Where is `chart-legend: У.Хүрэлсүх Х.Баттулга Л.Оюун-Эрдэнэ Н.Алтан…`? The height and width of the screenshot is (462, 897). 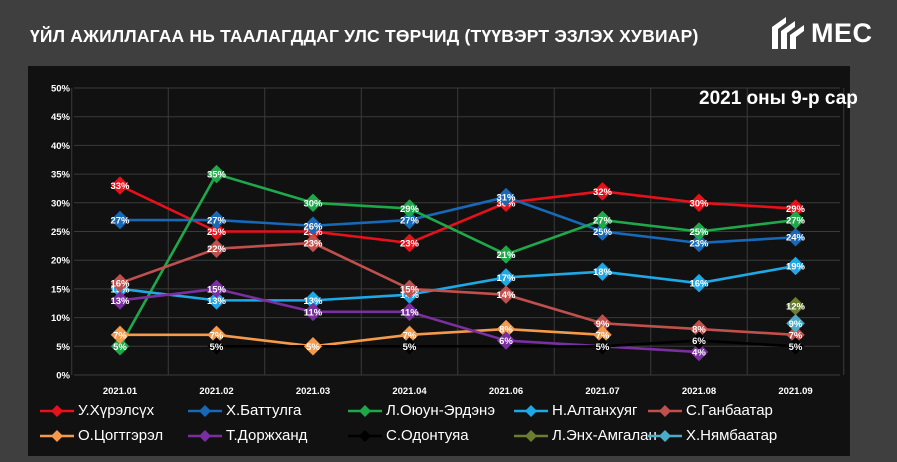 chart-legend: У.Хүрэлсүх Х.Баттулга Л.Оюун-Эрдэнэ Н.Алтан… is located at coordinates (441, 423).